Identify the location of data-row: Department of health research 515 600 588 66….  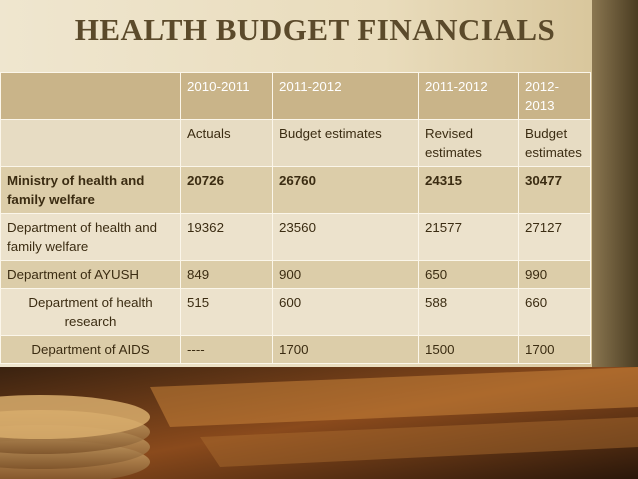
(295, 312).